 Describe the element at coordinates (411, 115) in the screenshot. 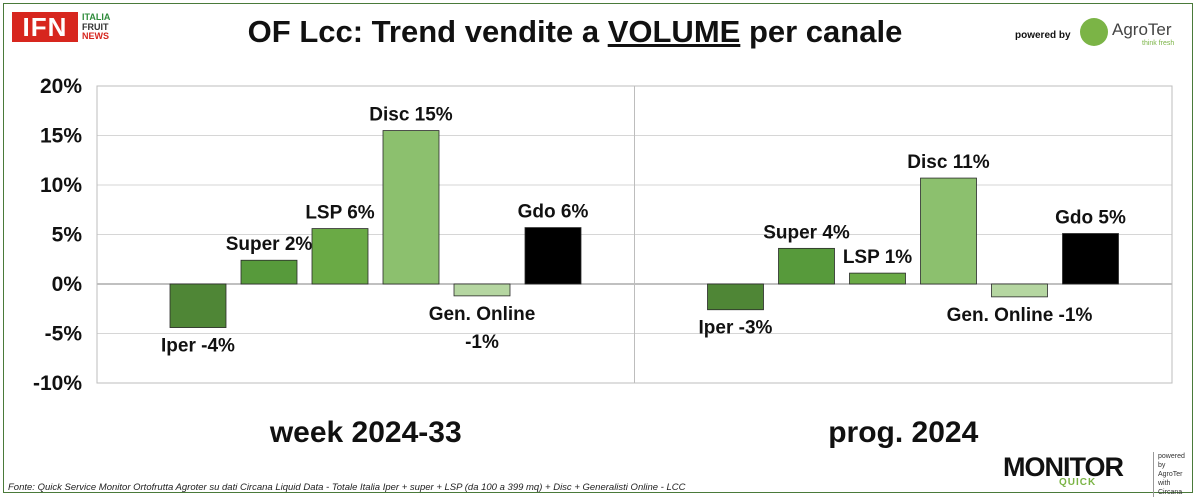

I see `data-label: Disc 15%` at that location.